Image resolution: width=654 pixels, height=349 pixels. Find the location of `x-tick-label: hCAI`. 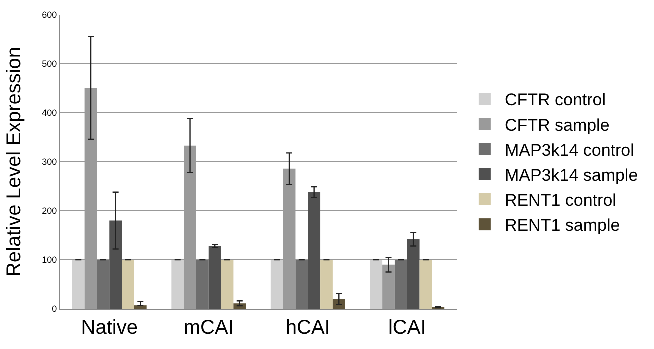

x-tick-label: hCAI is located at coordinates (308, 328).